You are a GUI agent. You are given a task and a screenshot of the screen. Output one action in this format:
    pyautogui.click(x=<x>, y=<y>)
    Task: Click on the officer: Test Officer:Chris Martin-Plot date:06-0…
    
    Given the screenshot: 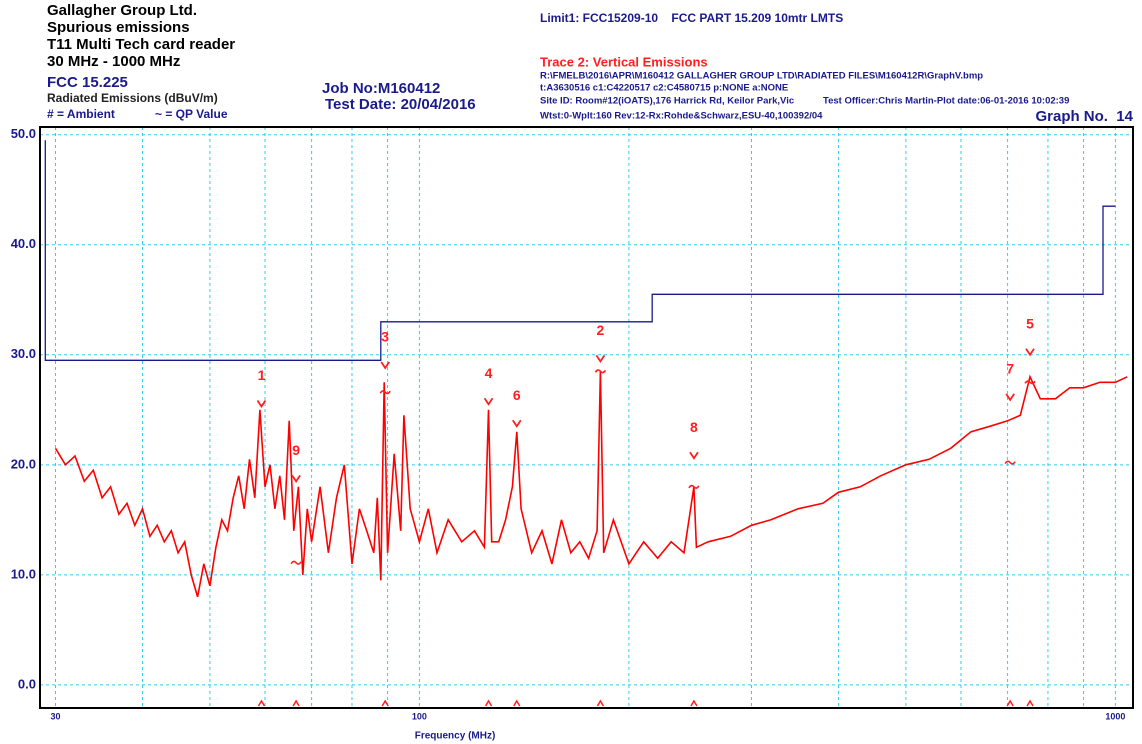 What is the action you would take?
    pyautogui.click(x=946, y=101)
    